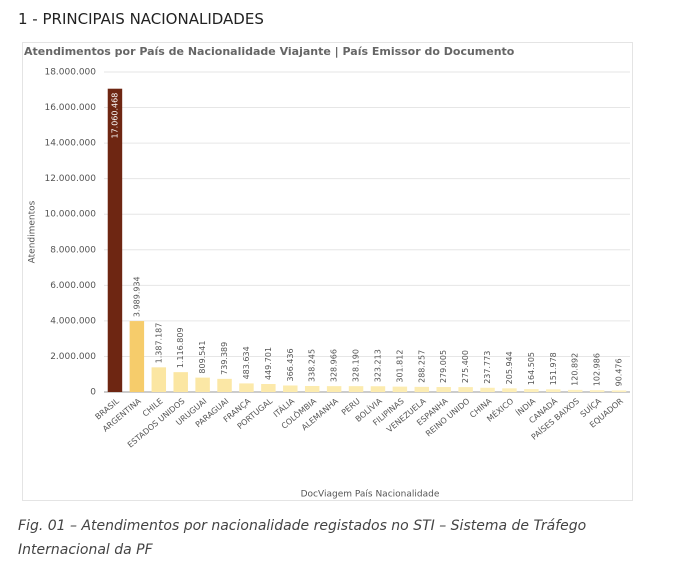 This screenshot has height=578, width=685. I want to click on value-label: 328.966, so click(334, 365).